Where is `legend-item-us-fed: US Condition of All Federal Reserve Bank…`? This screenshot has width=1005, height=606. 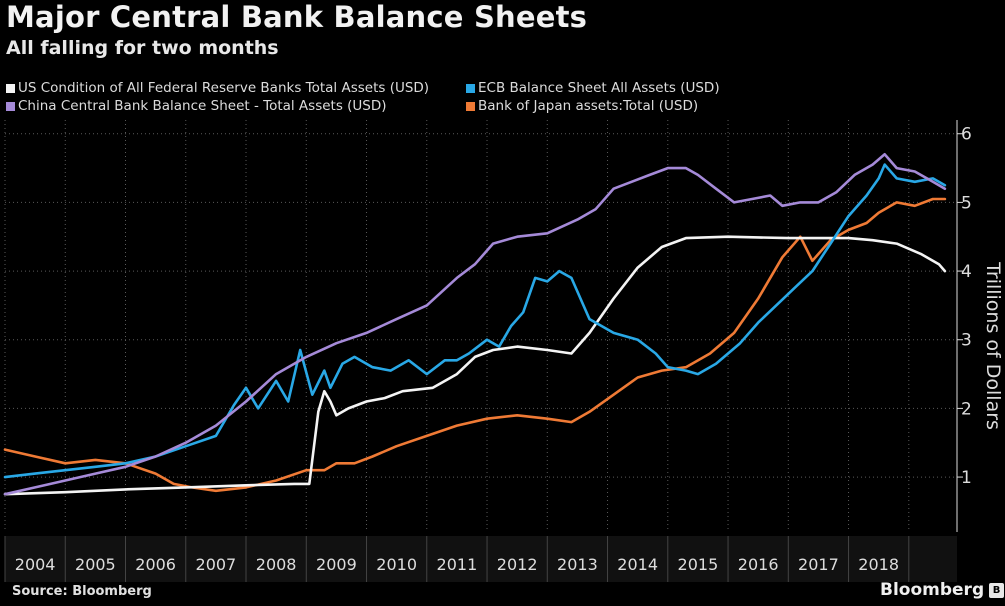
legend-item-us-fed: US Condition of All Federal Reserve Bank… is located at coordinates (217, 88).